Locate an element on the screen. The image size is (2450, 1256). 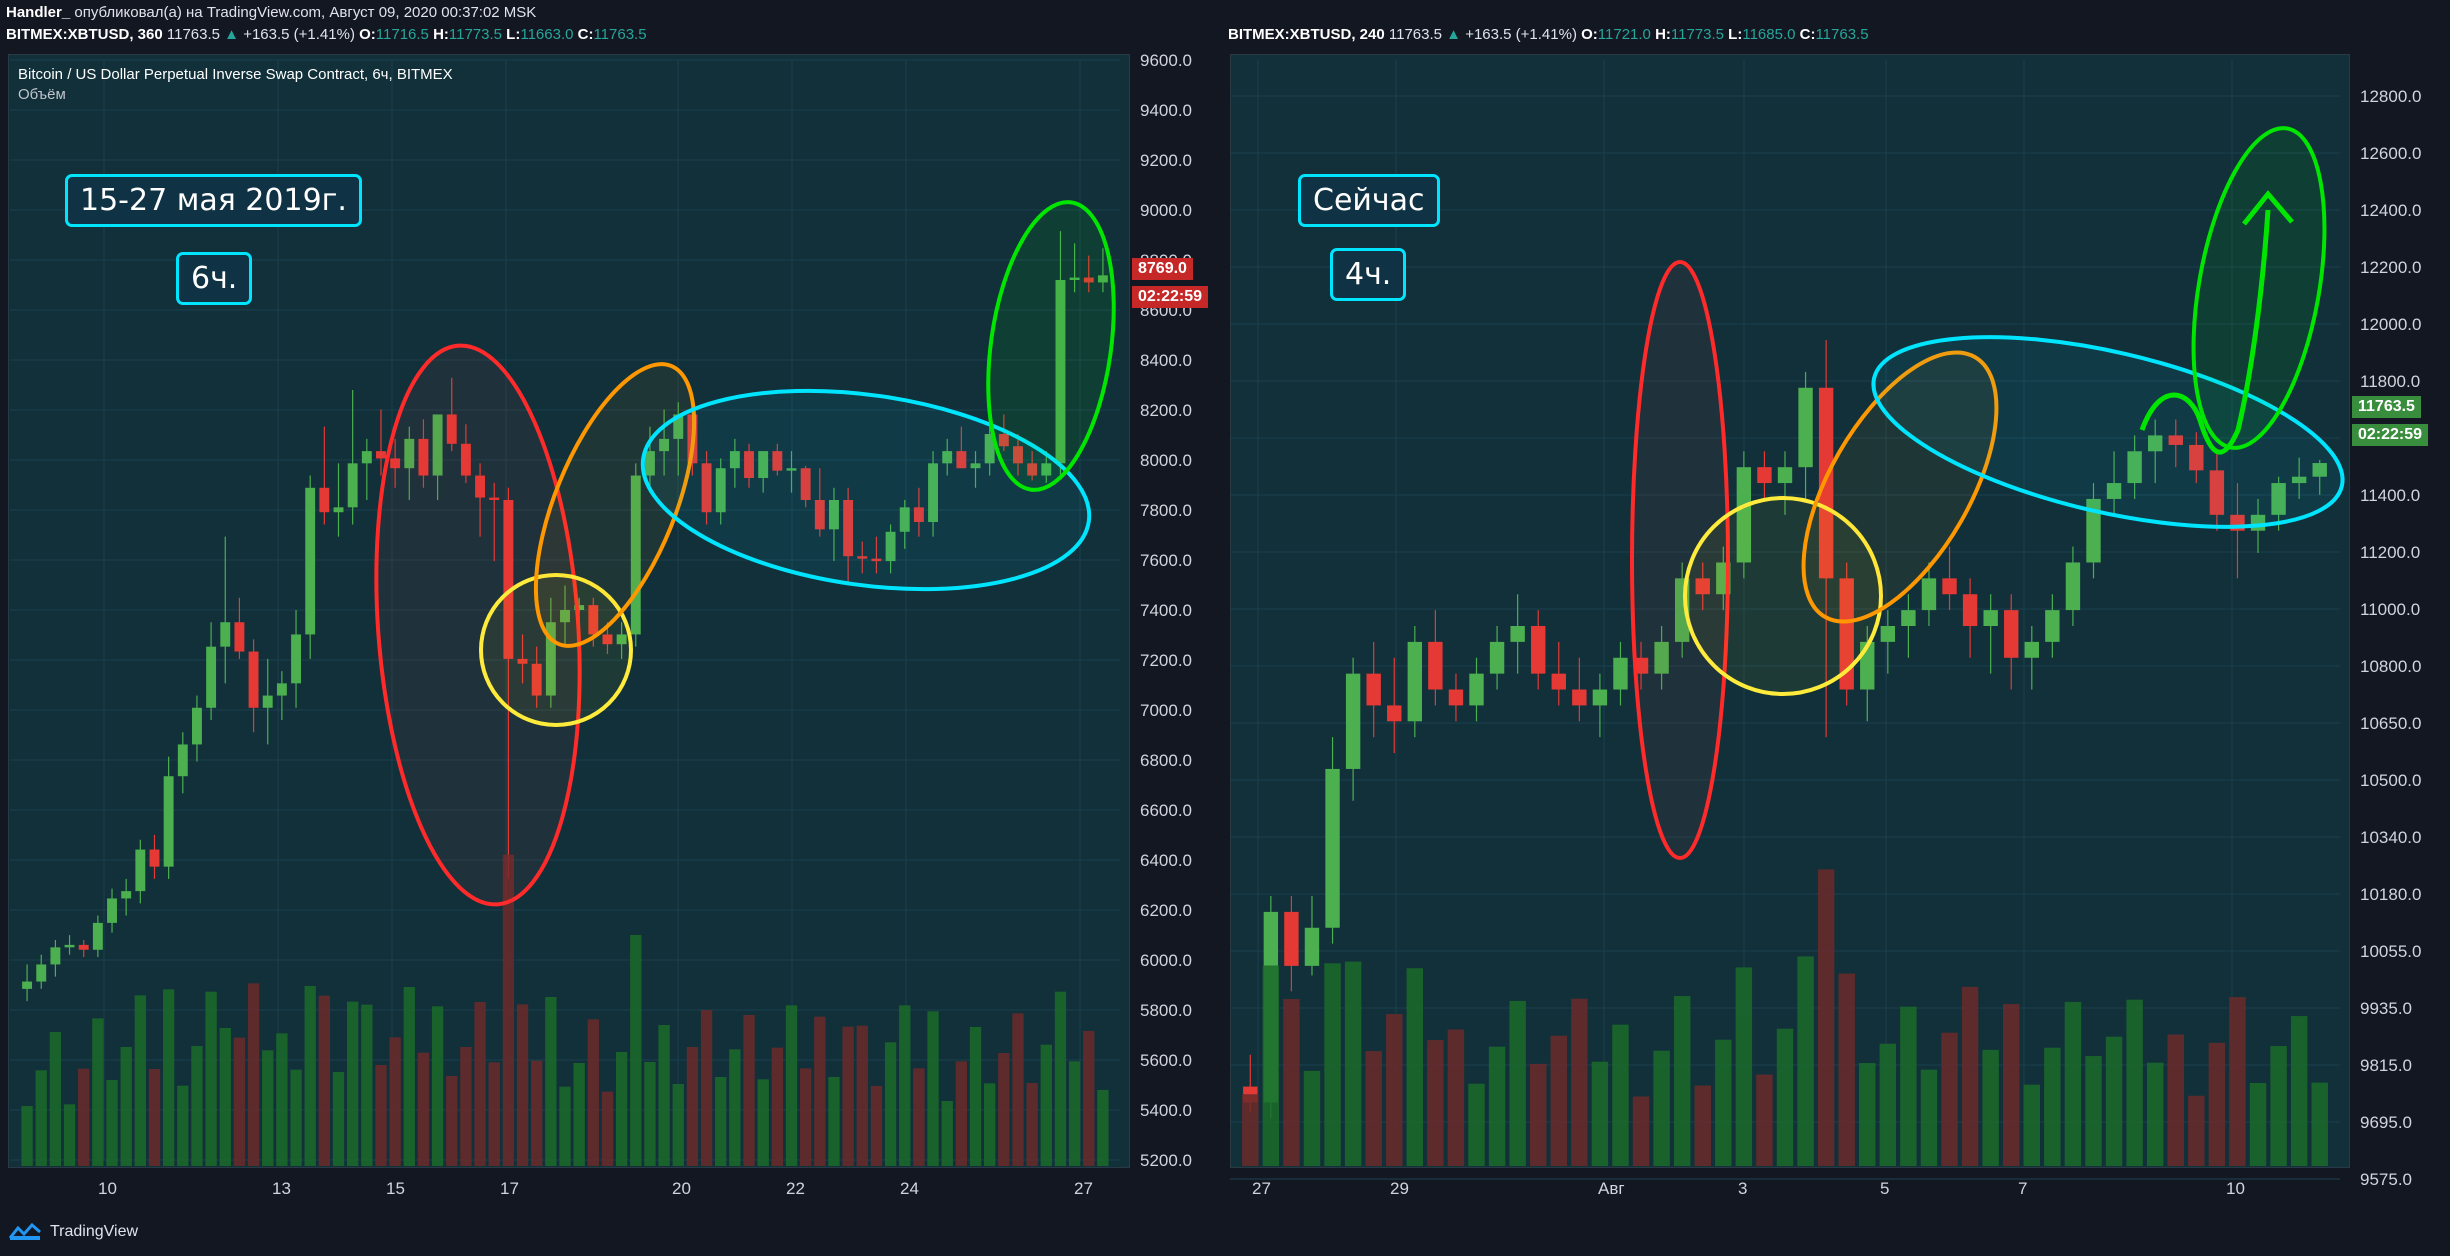
green-ellipse is located at coordinates (1051, 346).